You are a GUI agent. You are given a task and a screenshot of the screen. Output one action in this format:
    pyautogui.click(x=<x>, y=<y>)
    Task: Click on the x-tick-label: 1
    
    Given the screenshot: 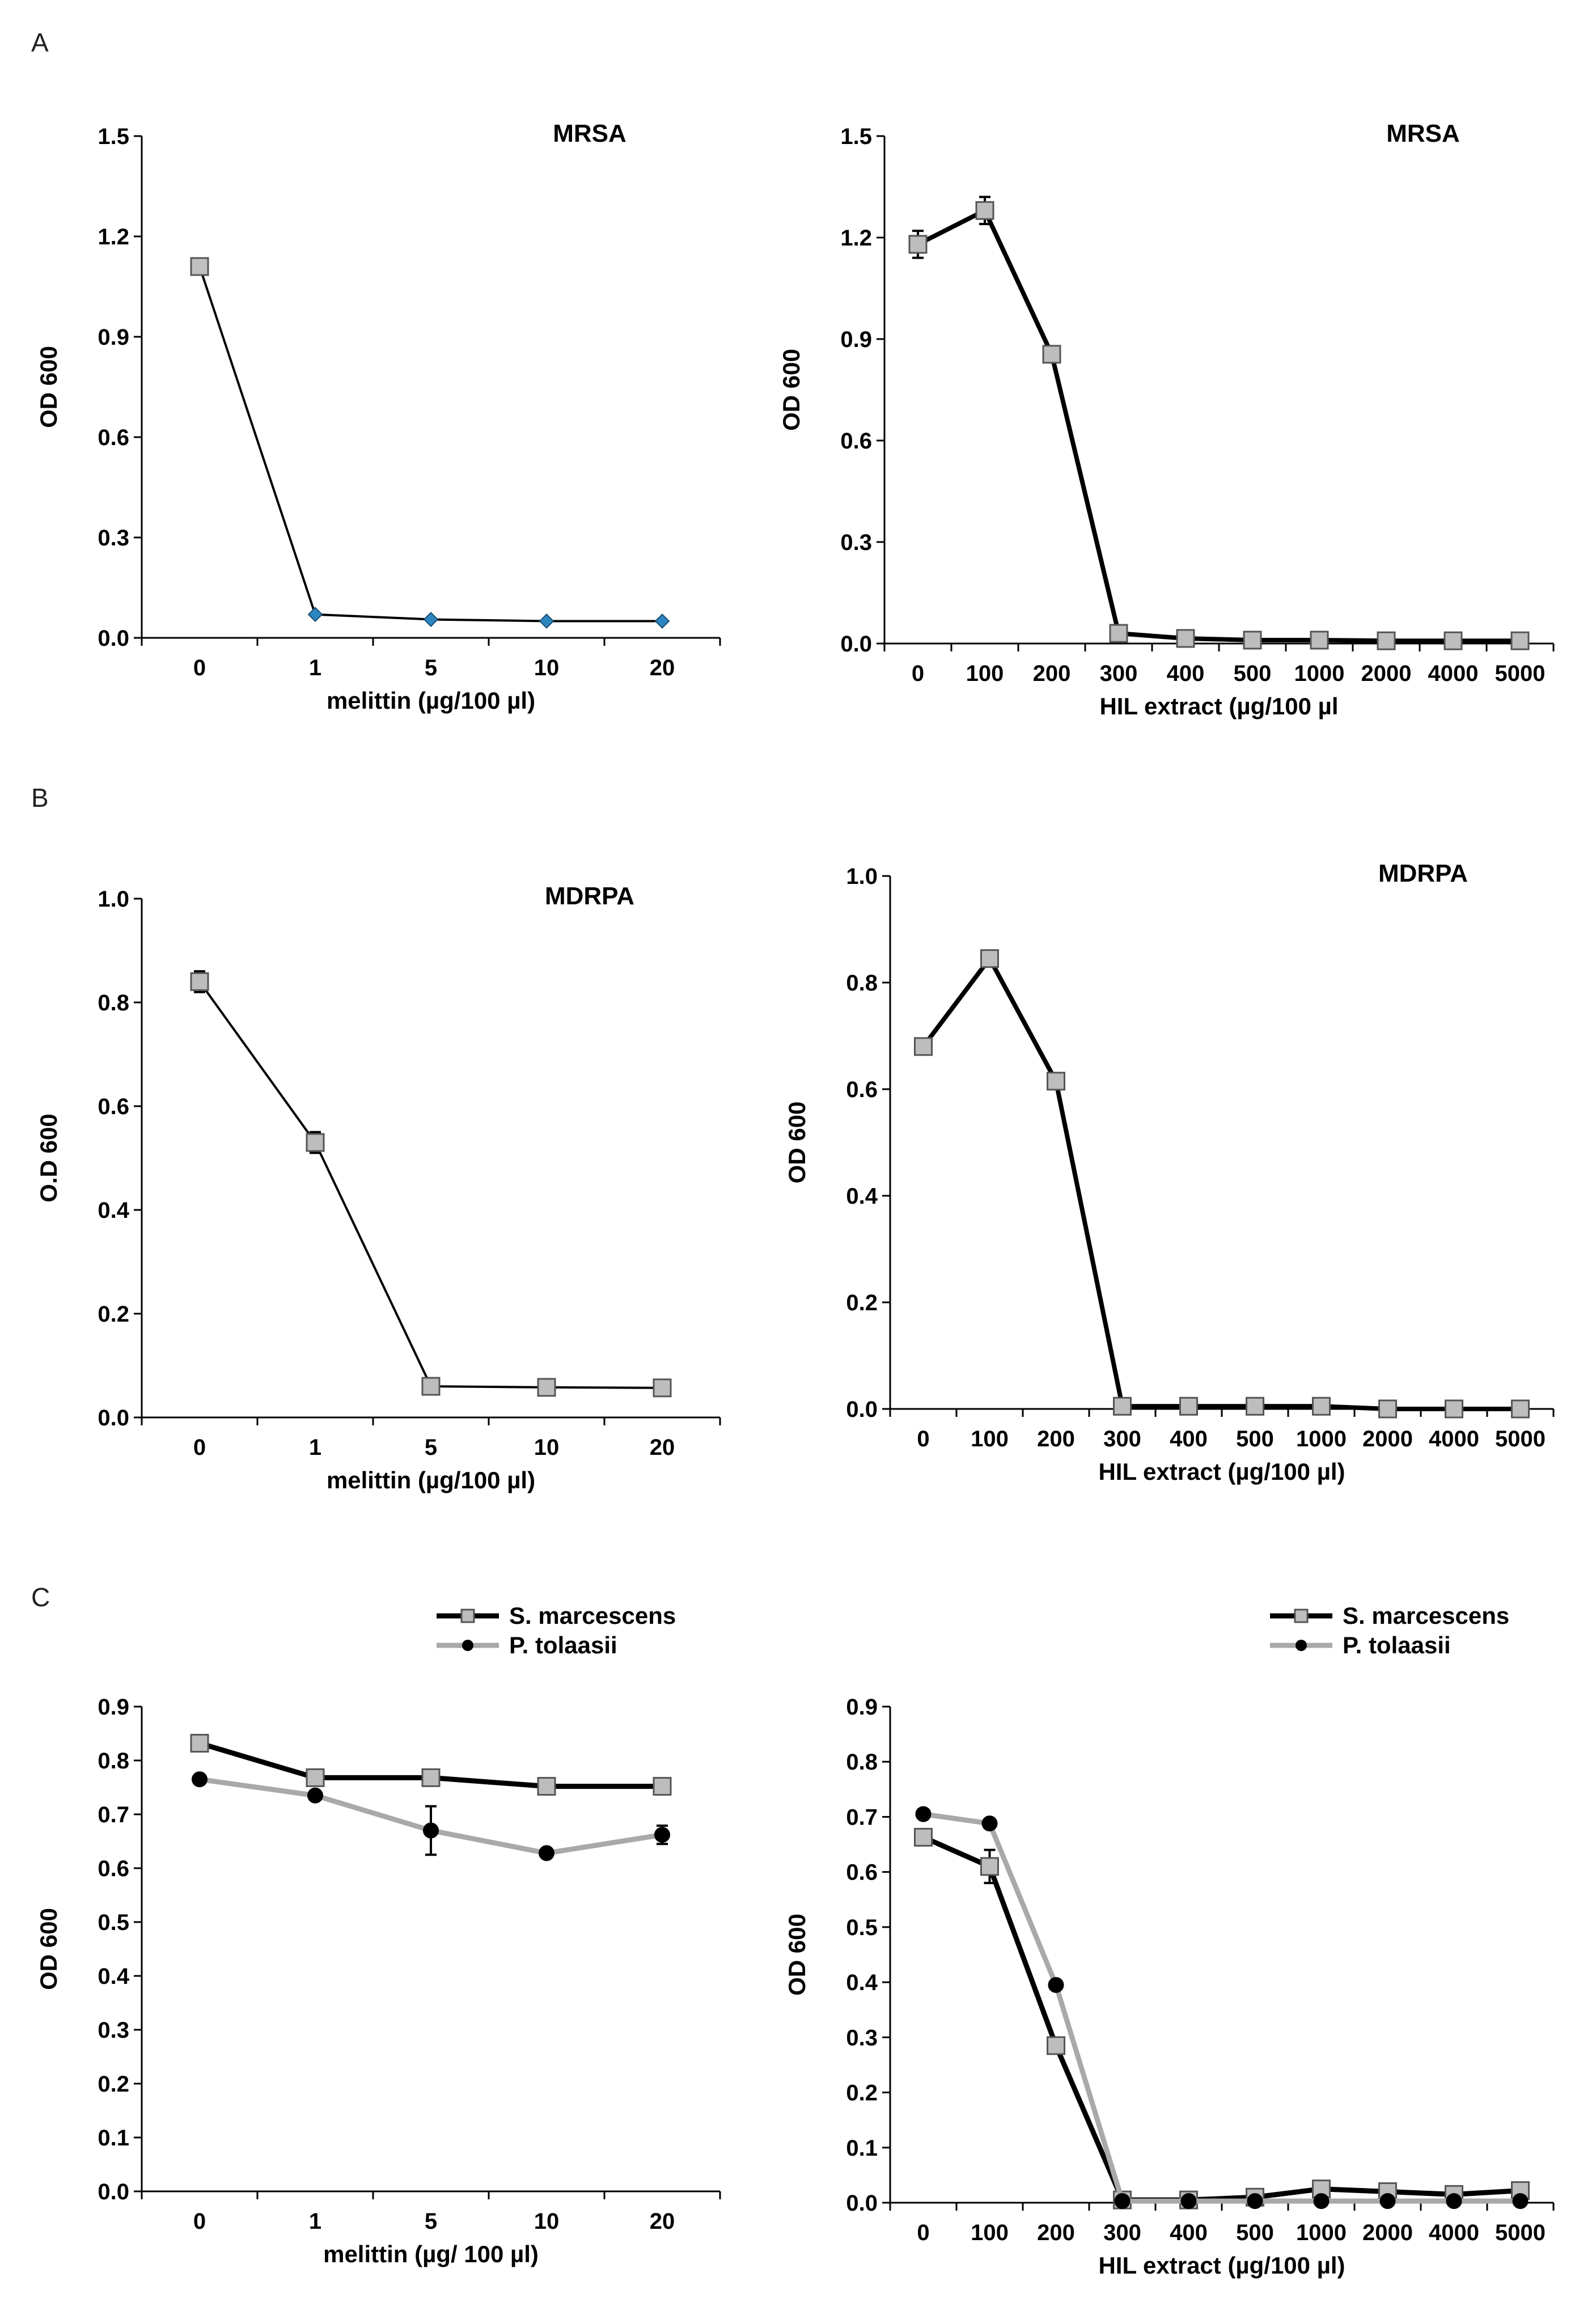 What is the action you would take?
    pyautogui.click(x=315, y=2221)
    